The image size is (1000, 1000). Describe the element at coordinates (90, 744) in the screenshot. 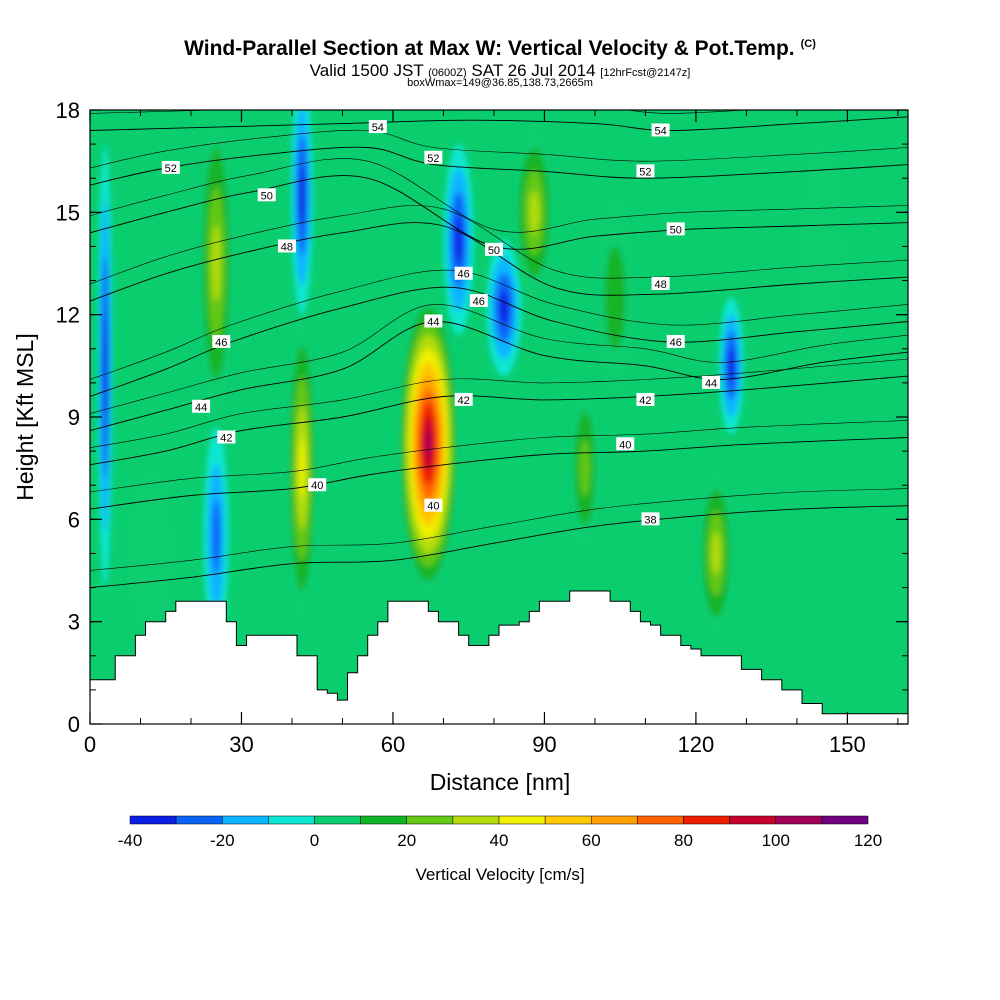

I see `x-tick-label: 0` at that location.